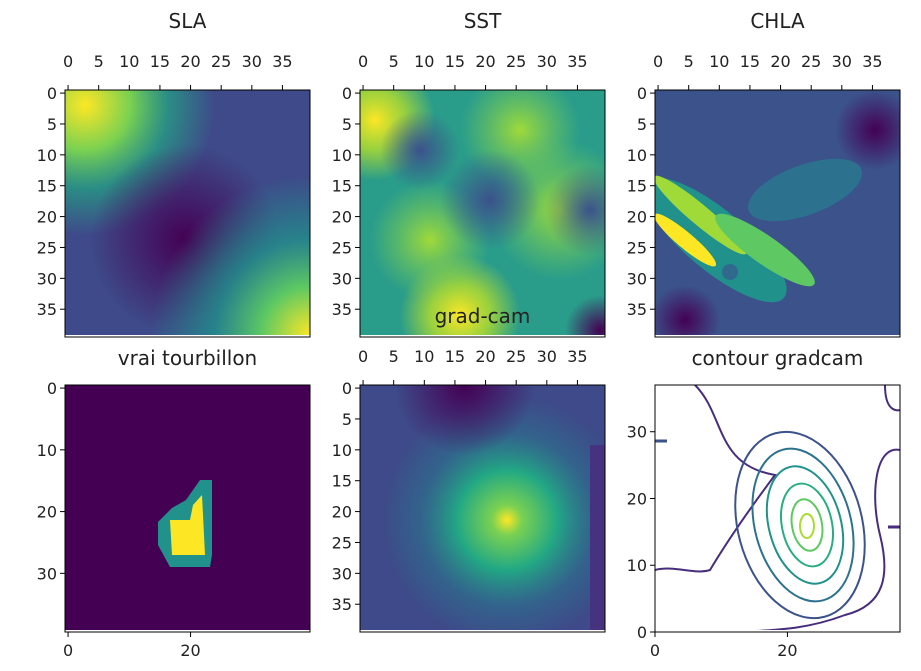 The image size is (921, 671). I want to click on heatmap-sst, so click(482, 212).